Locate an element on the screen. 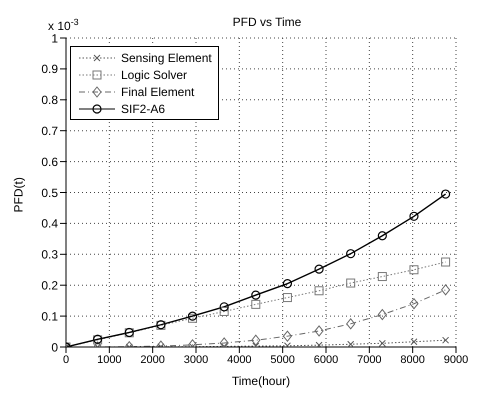 The image size is (494, 403). legend-label: Sensing Element is located at coordinates (166, 57).